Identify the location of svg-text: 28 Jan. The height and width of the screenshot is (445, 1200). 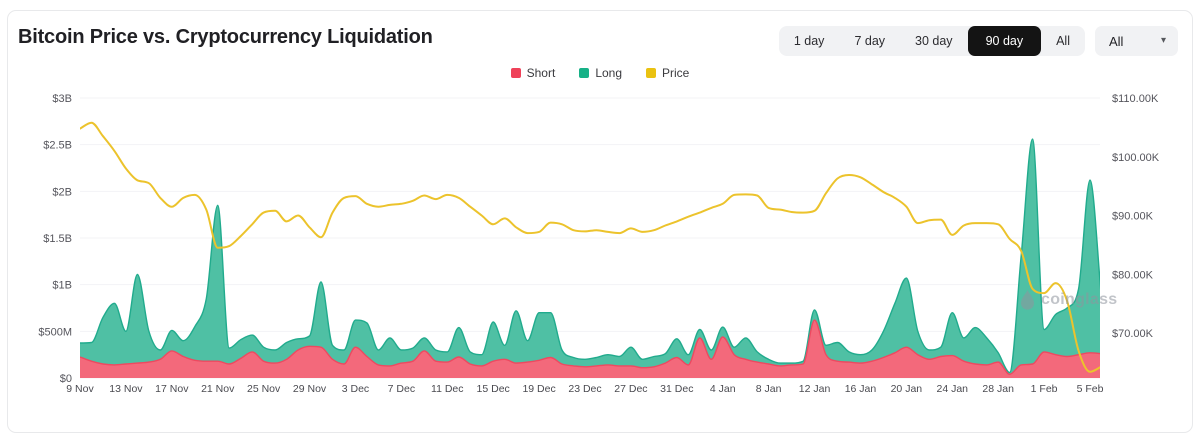
(998, 389).